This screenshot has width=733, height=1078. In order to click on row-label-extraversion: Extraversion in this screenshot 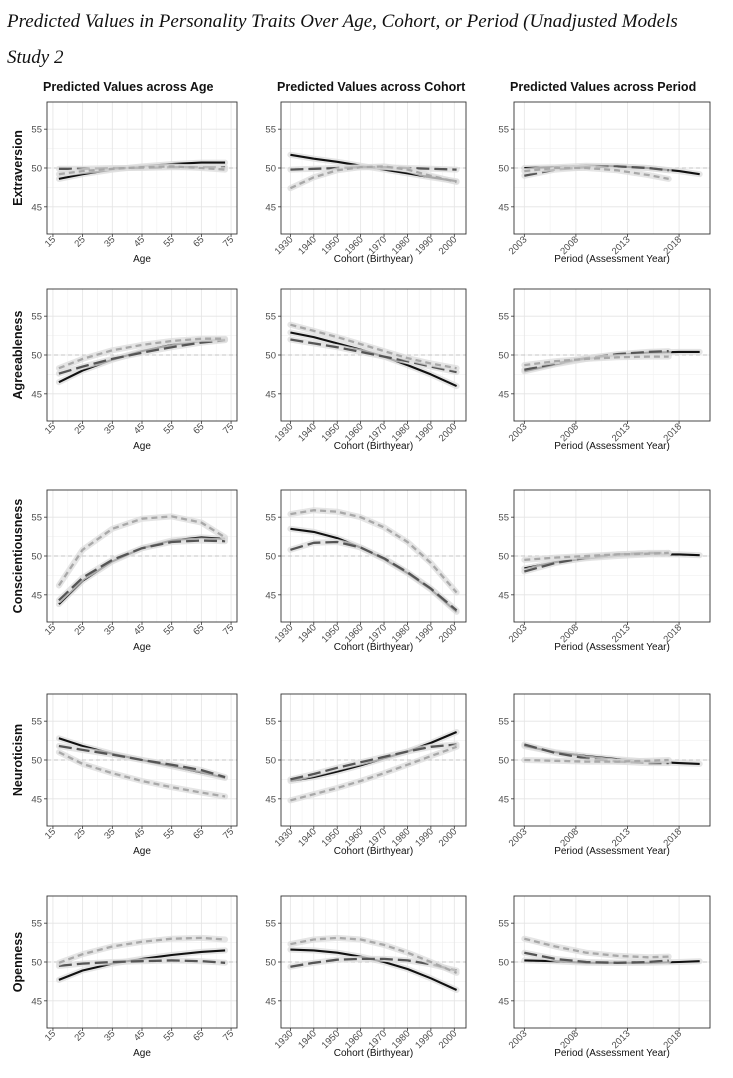, I will do `click(18, 168)`.